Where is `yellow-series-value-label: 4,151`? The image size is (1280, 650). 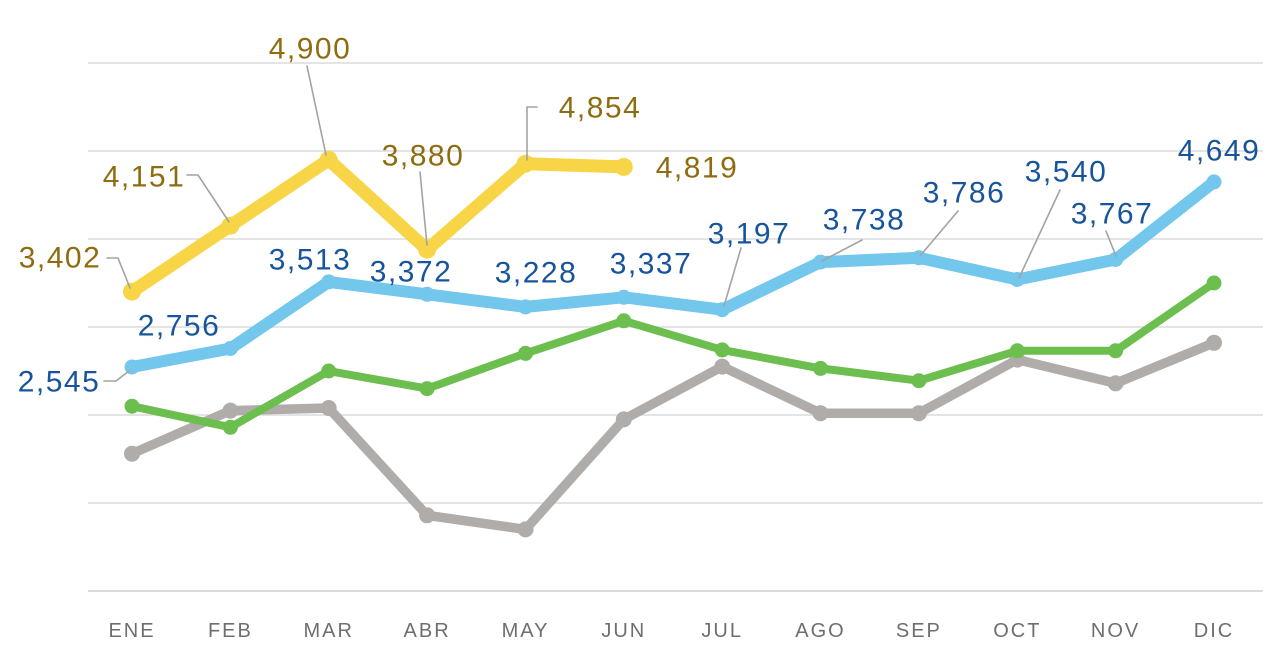
yellow-series-value-label: 4,151 is located at coordinates (144, 177).